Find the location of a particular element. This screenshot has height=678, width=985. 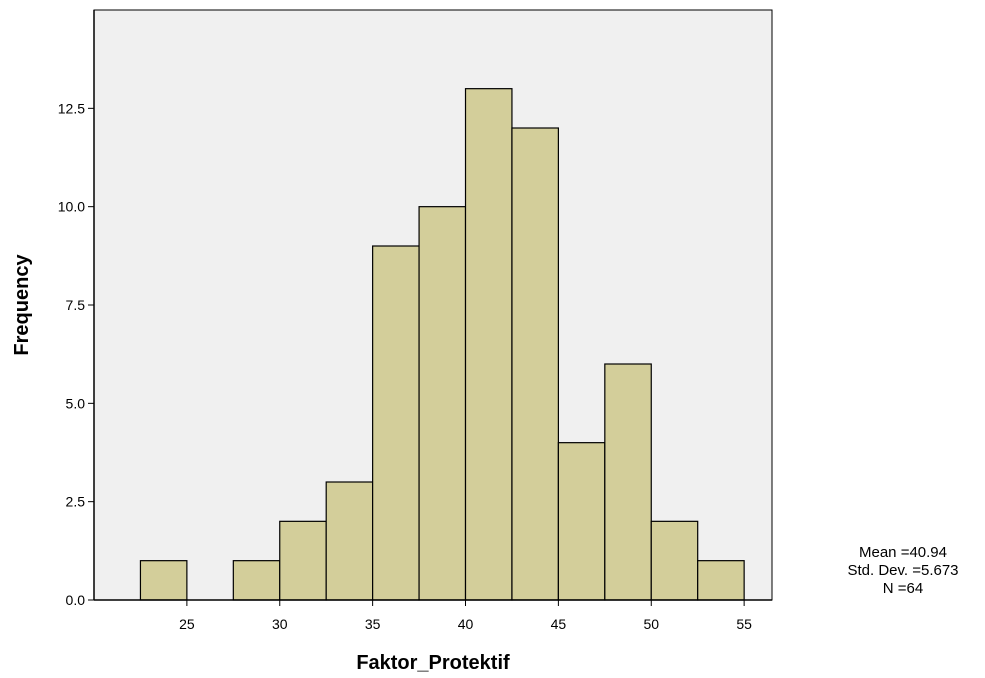

x-tick-label-5: 50 is located at coordinates (651, 624).